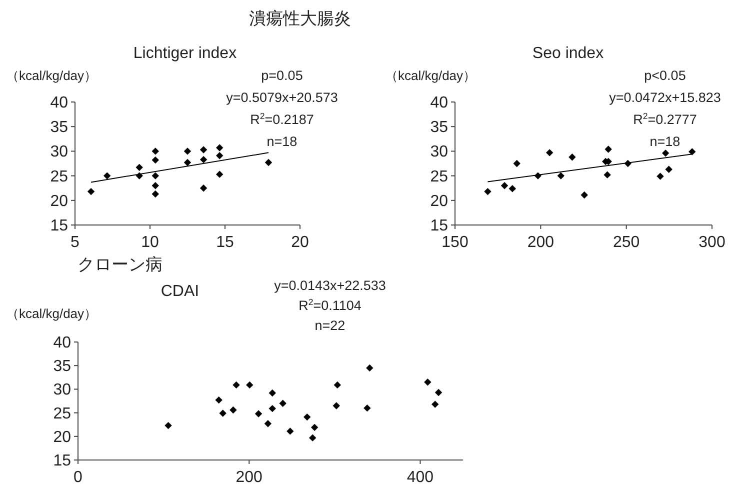 This screenshot has width=752, height=501. What do you see at coordinates (150, 242) in the screenshot?
I see `xtick: 10` at bounding box center [150, 242].